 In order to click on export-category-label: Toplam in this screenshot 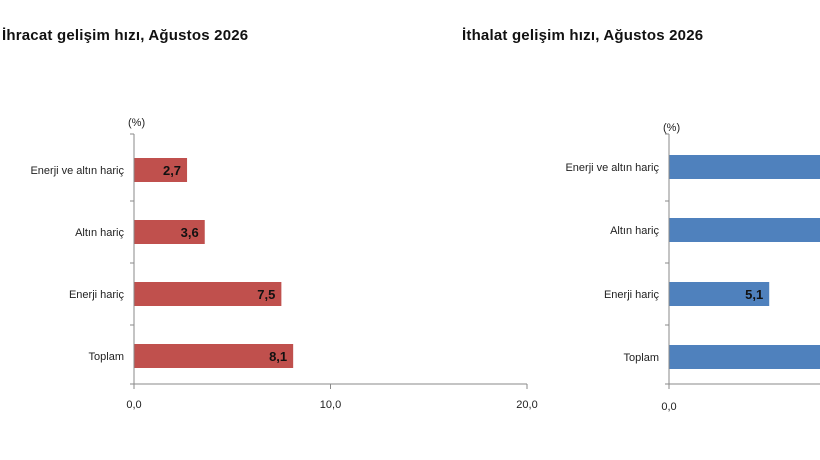, I will do `click(106, 357)`.